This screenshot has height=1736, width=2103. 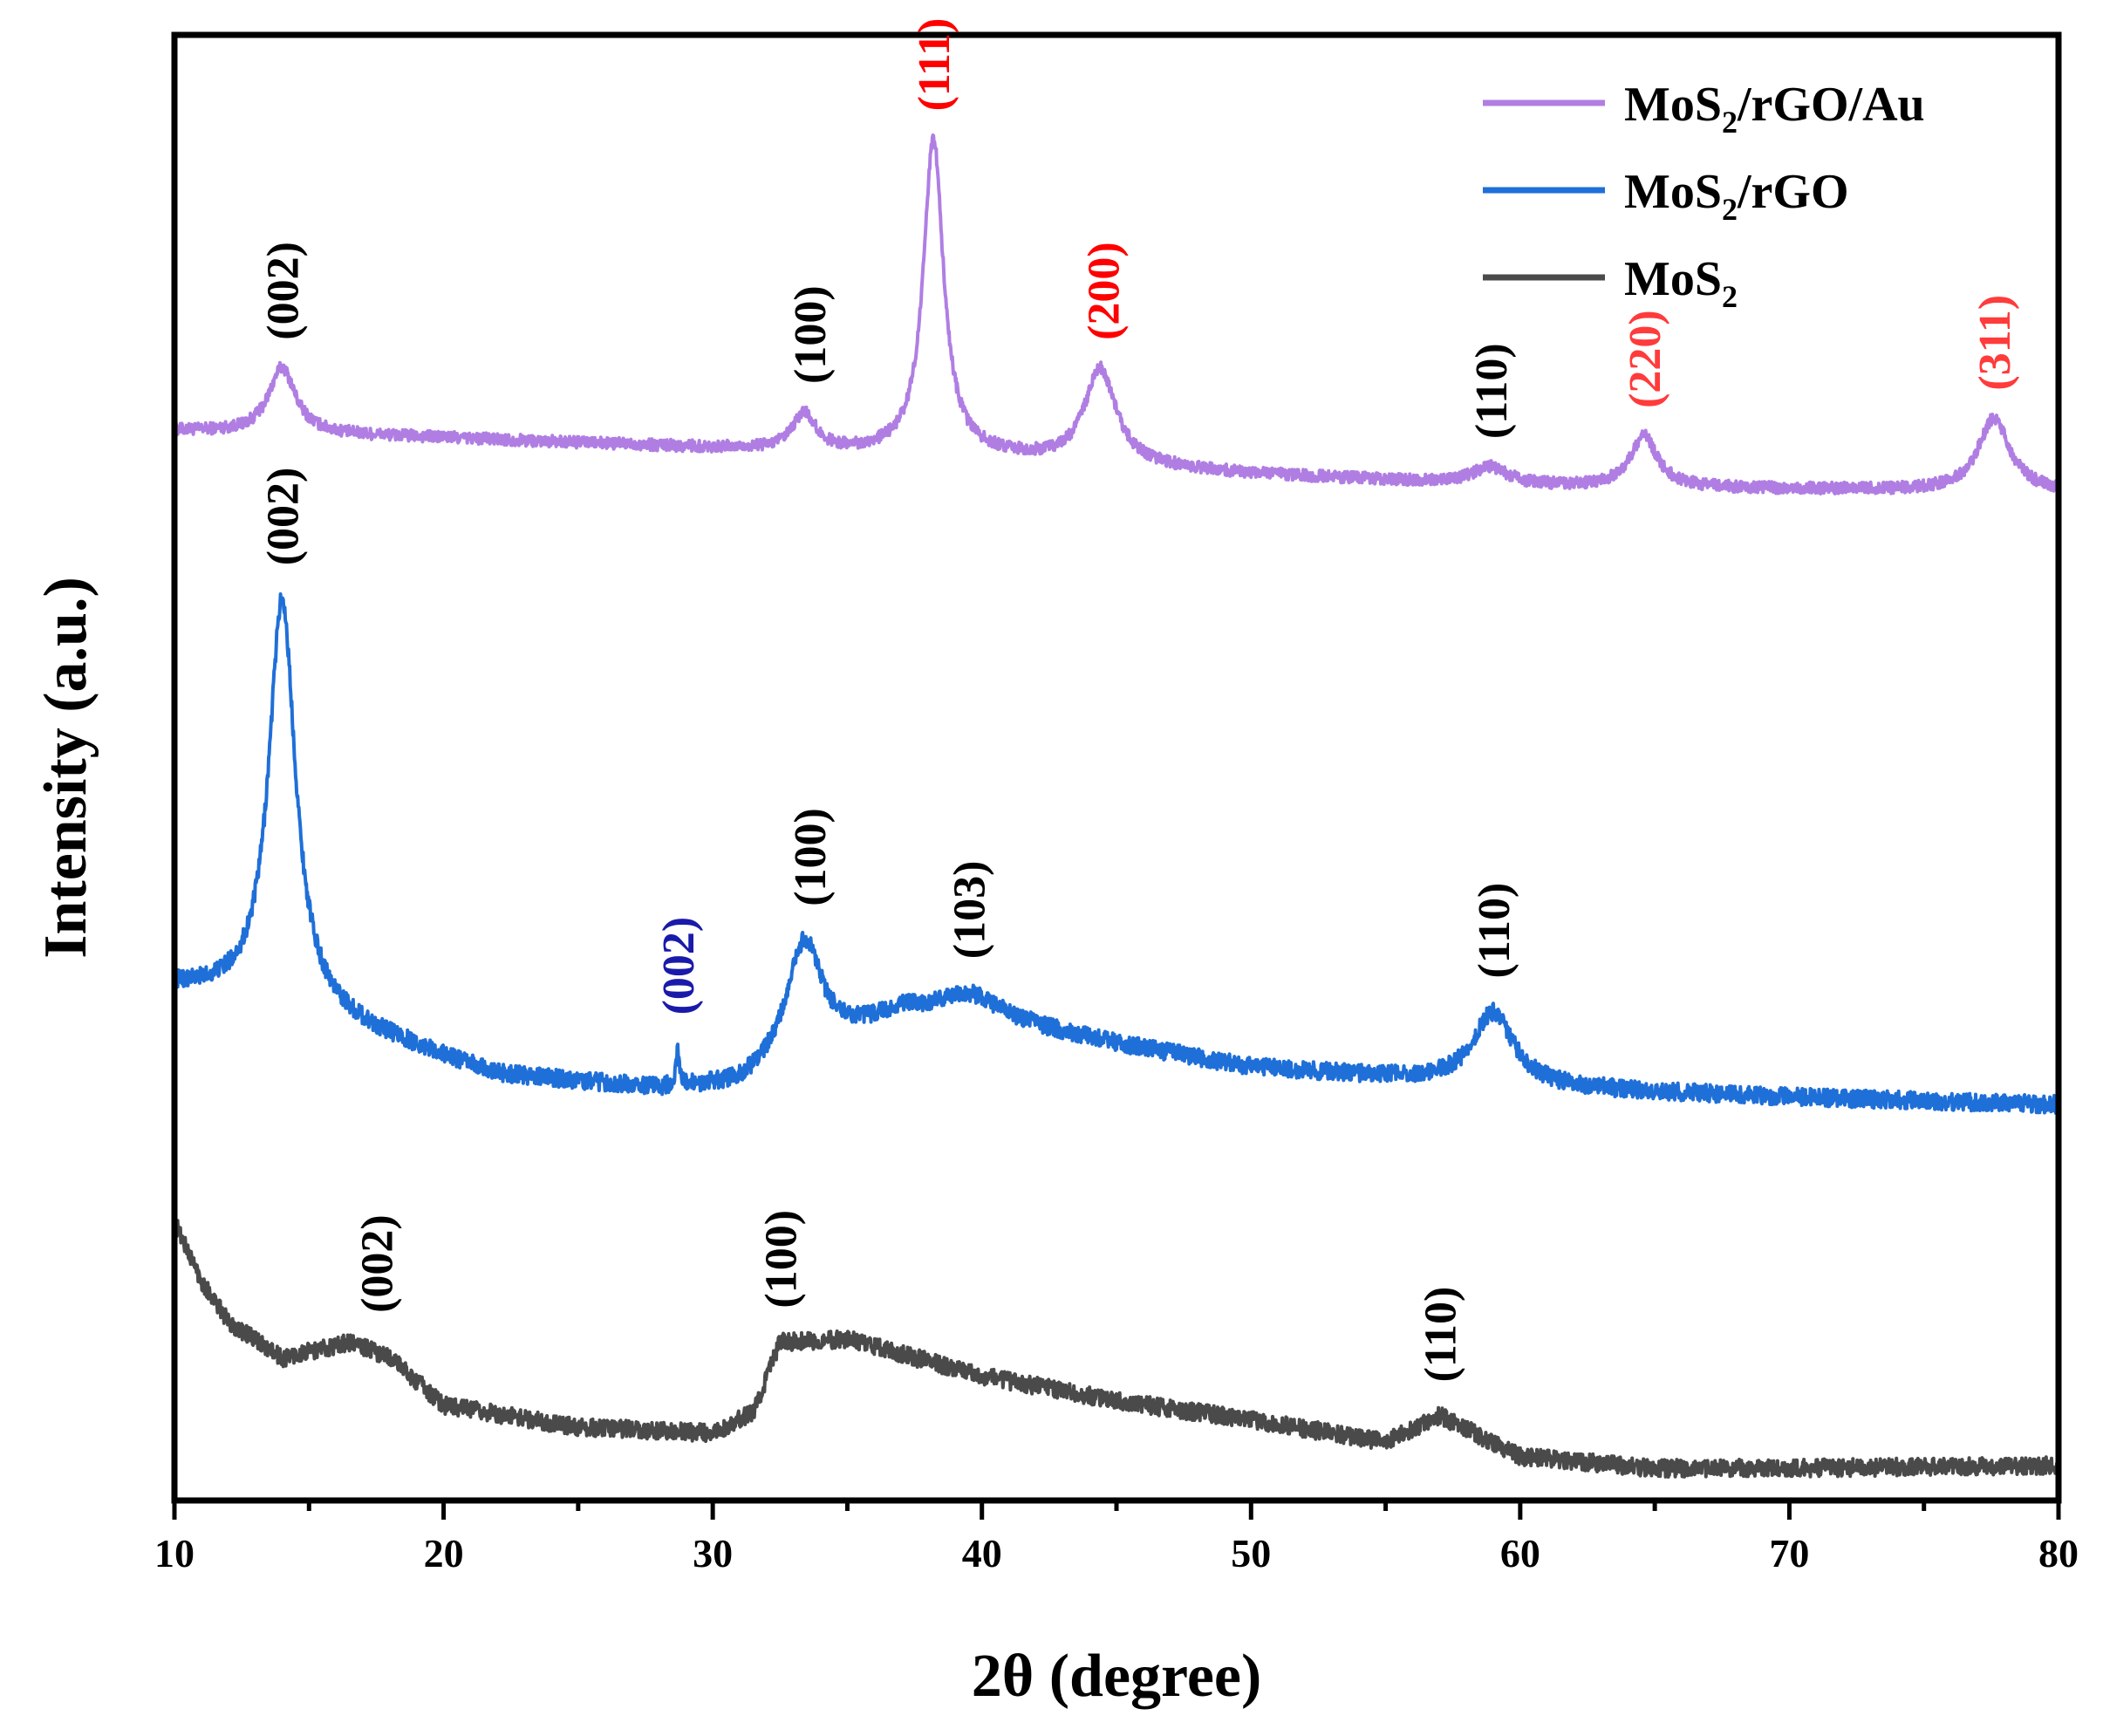 What do you see at coordinates (970, 910) in the screenshot?
I see `peak-label-10: (103)` at bounding box center [970, 910].